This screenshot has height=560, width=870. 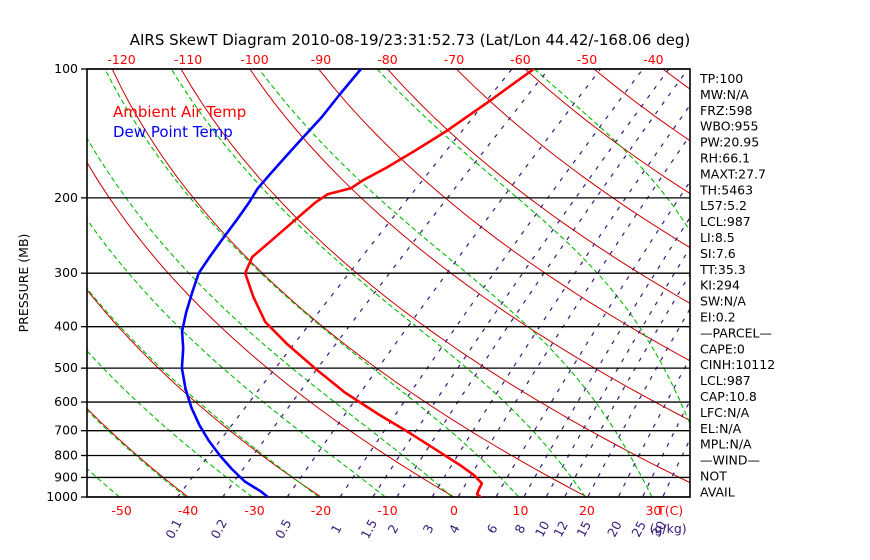 What do you see at coordinates (737, 364) in the screenshot?
I see `stat-item: CINH:10112` at bounding box center [737, 364].